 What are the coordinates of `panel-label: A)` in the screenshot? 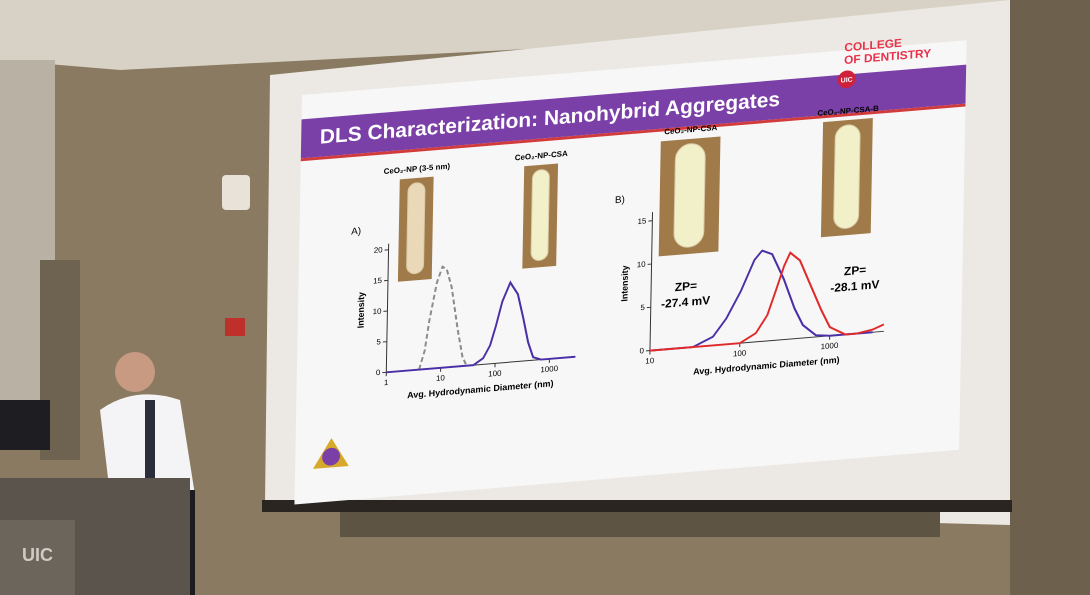 It's located at (356, 232).